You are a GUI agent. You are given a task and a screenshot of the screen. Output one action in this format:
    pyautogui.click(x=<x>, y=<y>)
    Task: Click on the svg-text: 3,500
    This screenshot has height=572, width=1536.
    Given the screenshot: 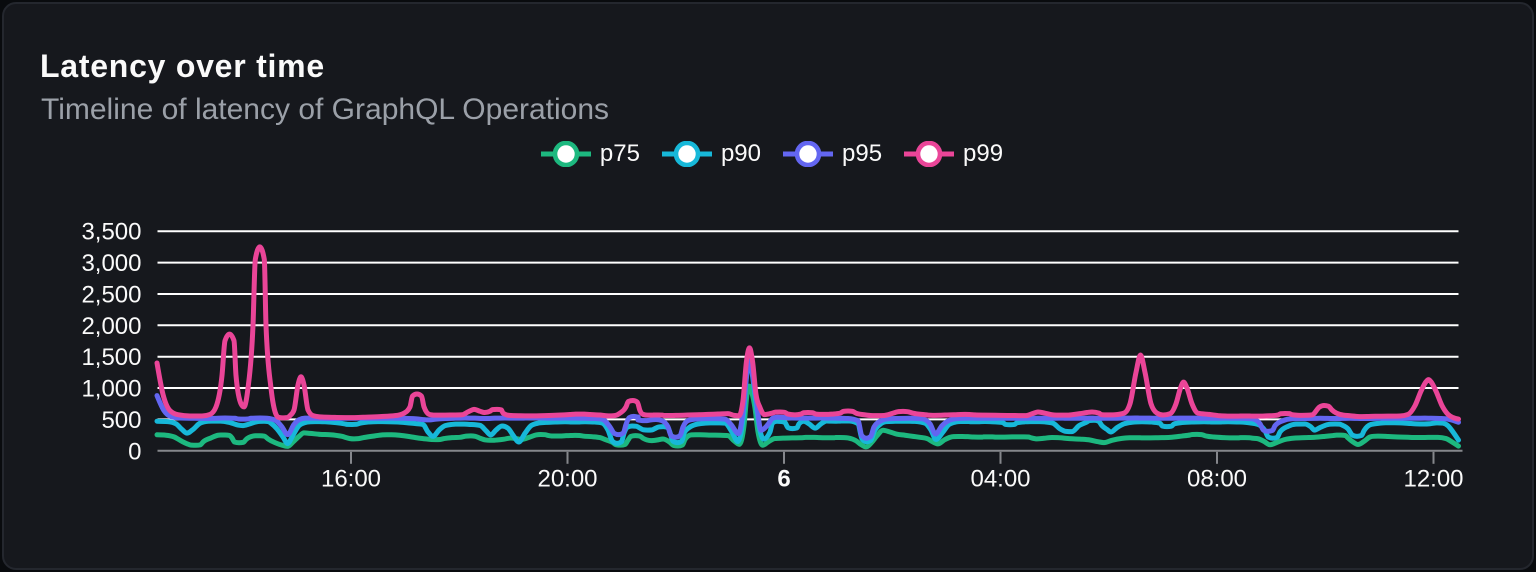 What is the action you would take?
    pyautogui.click(x=111, y=232)
    